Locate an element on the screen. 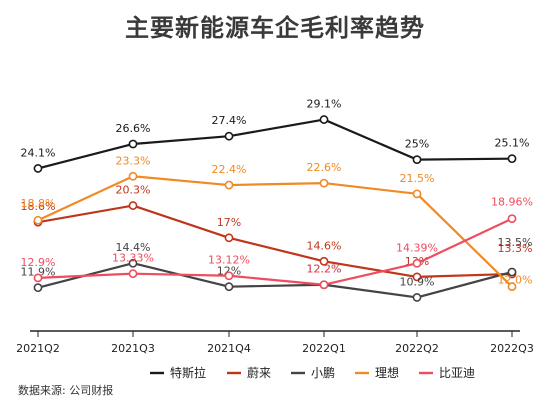 This screenshot has height=405, width=550. x-tick-label: 2022Q1 is located at coordinates (324, 348).